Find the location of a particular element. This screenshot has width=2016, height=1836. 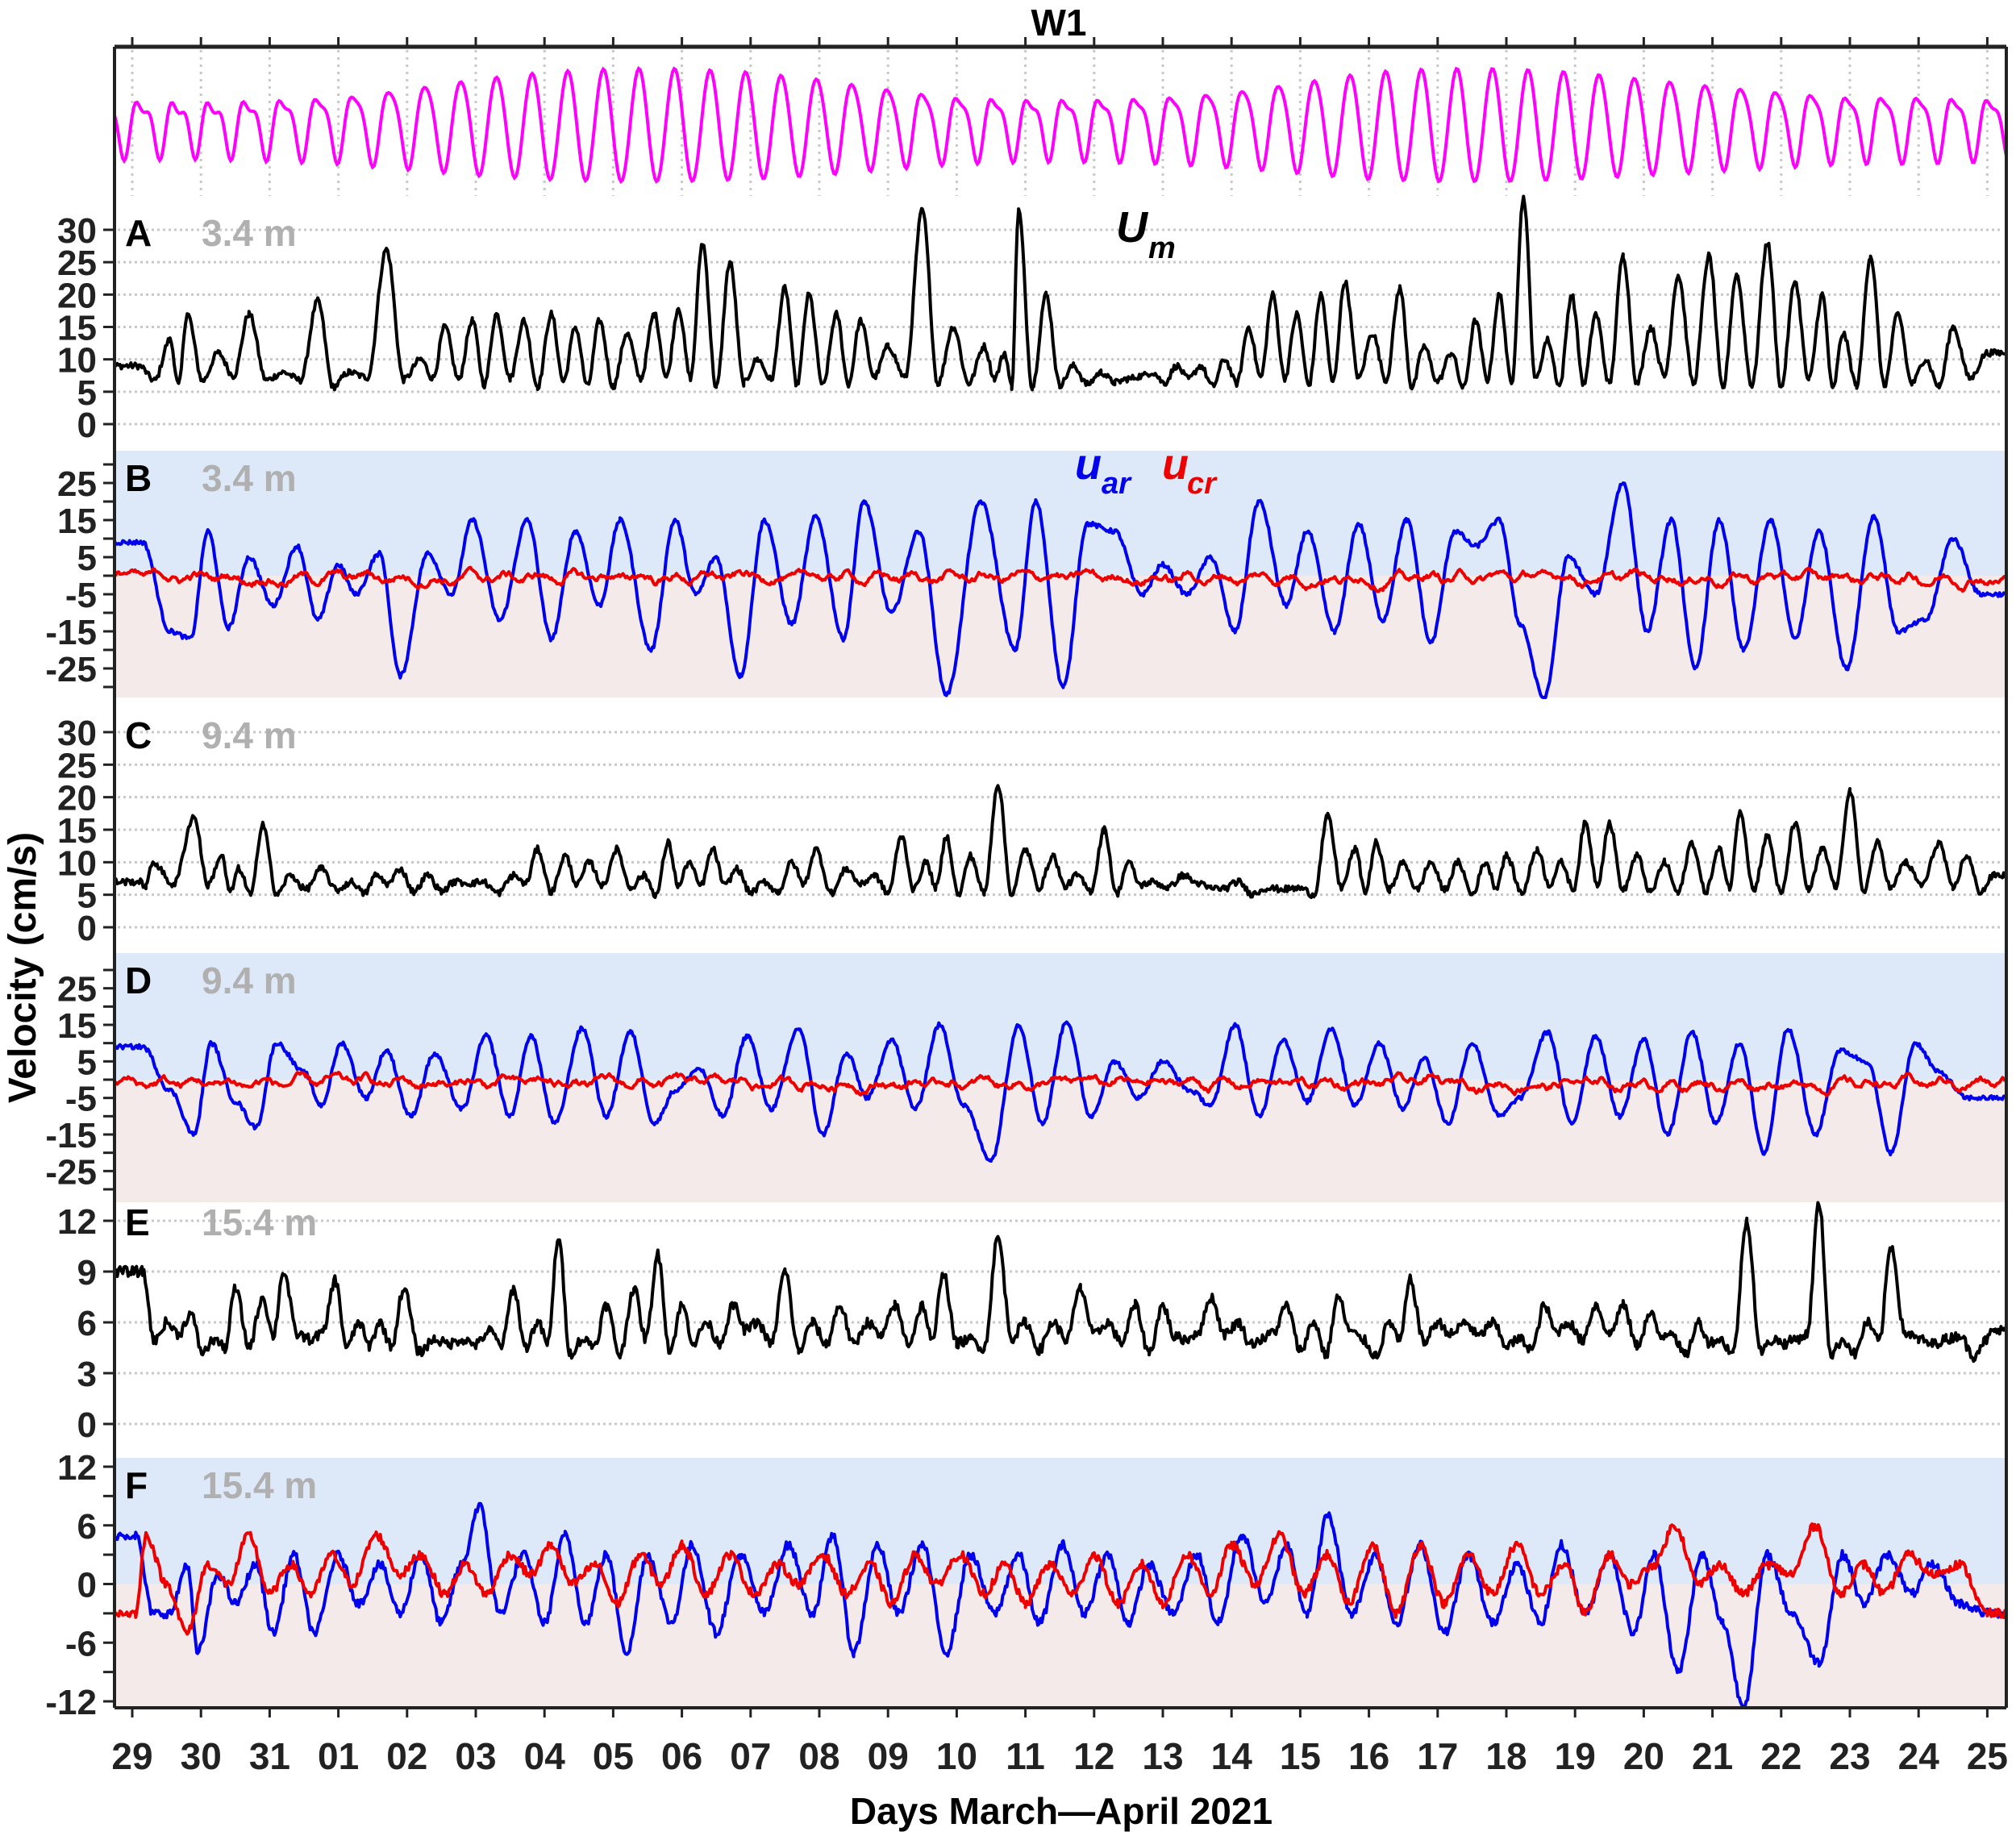

x-tick-label: 02 is located at coordinates (406, 1756).